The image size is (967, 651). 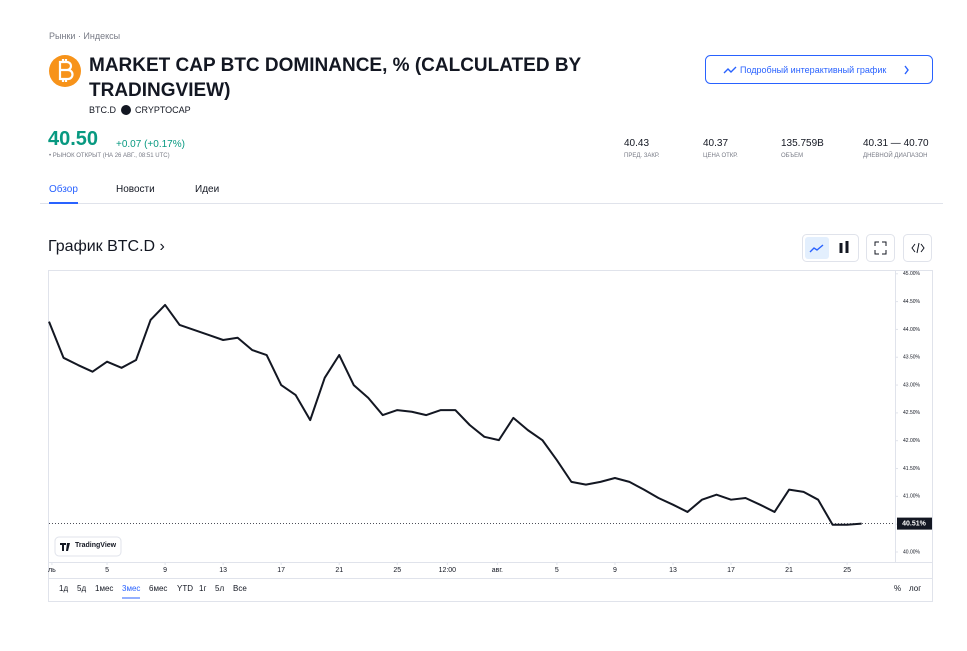 What do you see at coordinates (448, 570) in the screenshot?
I see `x-tick-label: 12:00` at bounding box center [448, 570].